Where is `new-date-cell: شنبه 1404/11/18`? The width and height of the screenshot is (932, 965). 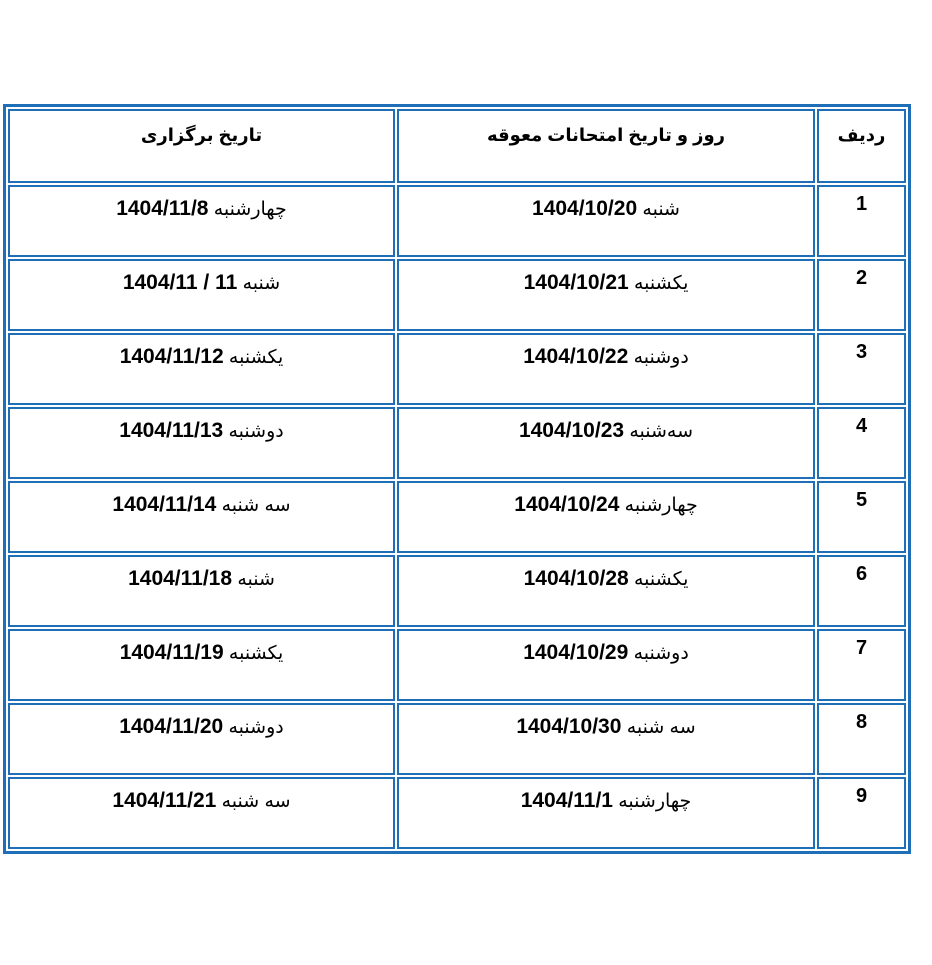
new-date-cell: شنبه 1404/11/18 is located at coordinates (201, 590).